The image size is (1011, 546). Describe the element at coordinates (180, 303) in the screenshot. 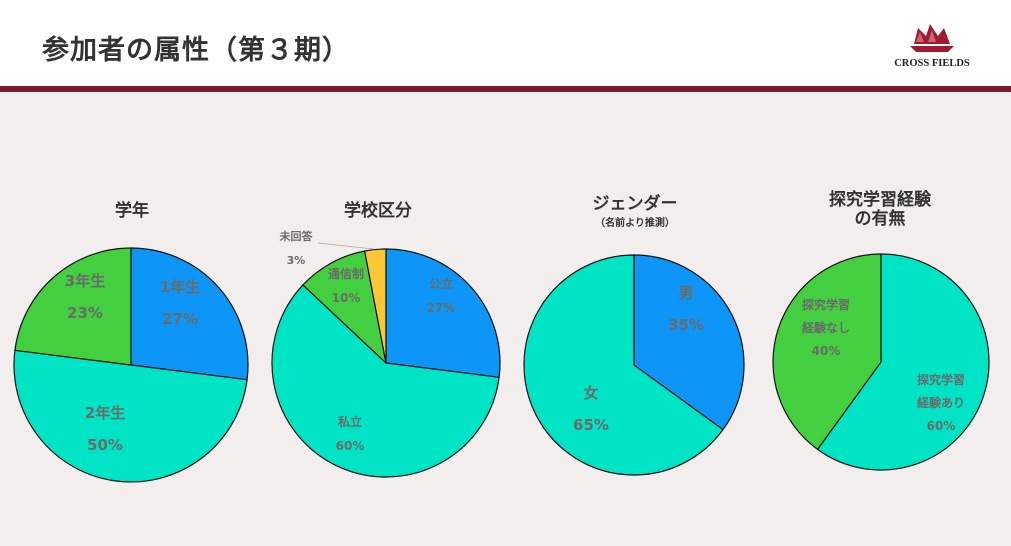

I see `grade-slice-label: 1年生 27%` at that location.